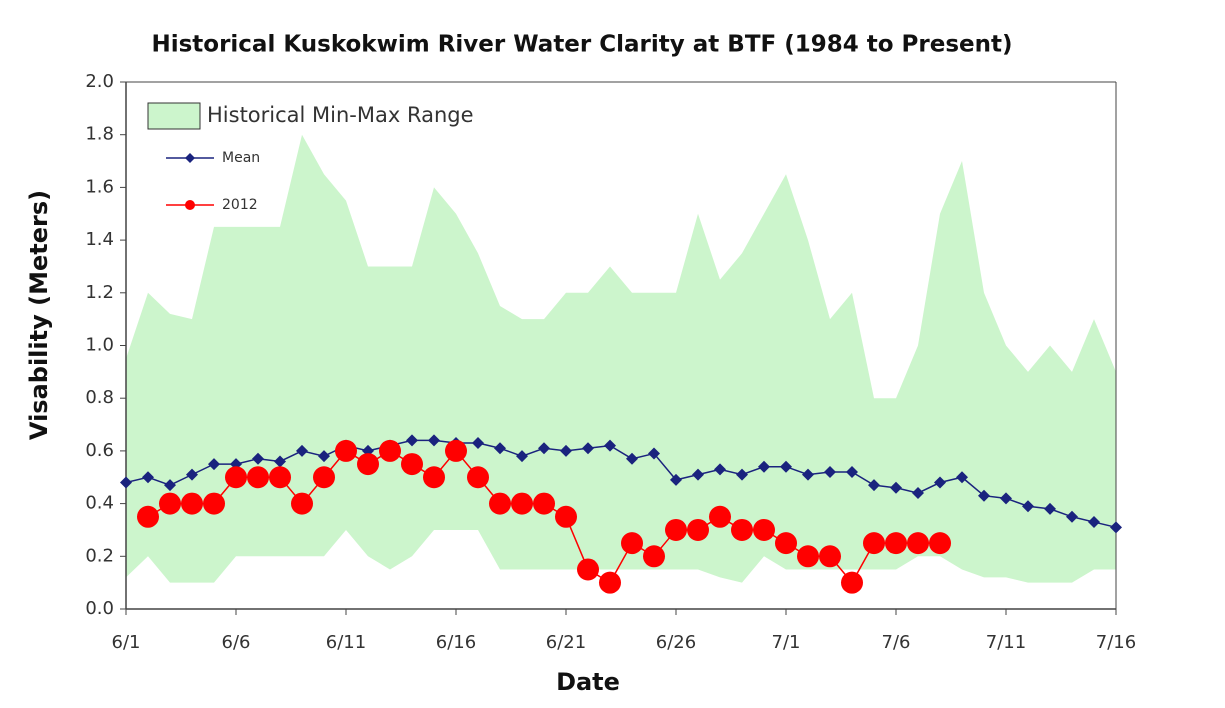 The image size is (1225, 708). Describe the element at coordinates (588, 682) in the screenshot. I see `x-axis-label: Date` at that location.